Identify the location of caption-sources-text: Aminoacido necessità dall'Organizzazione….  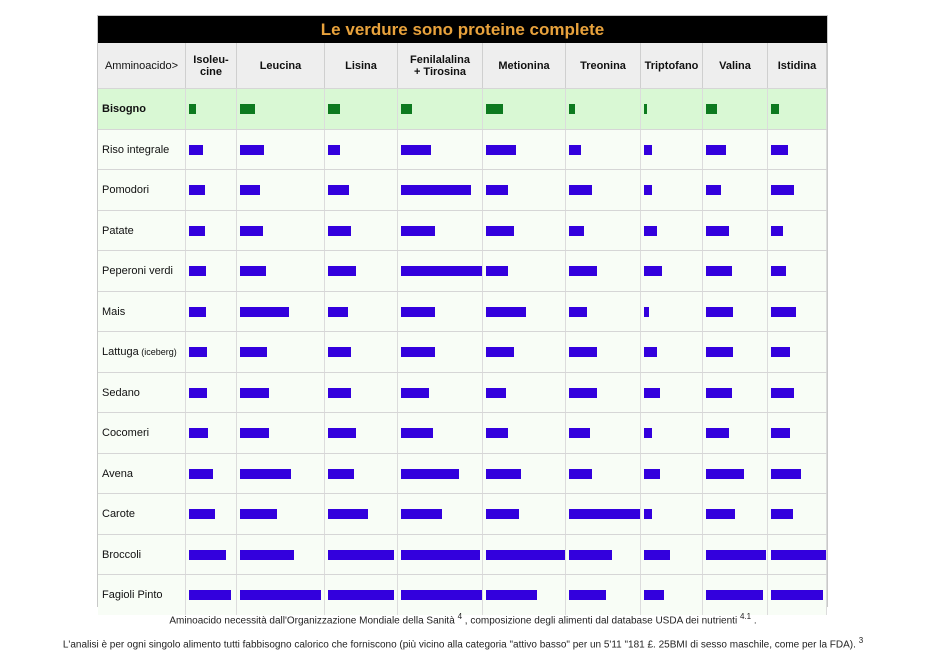
(312, 621).